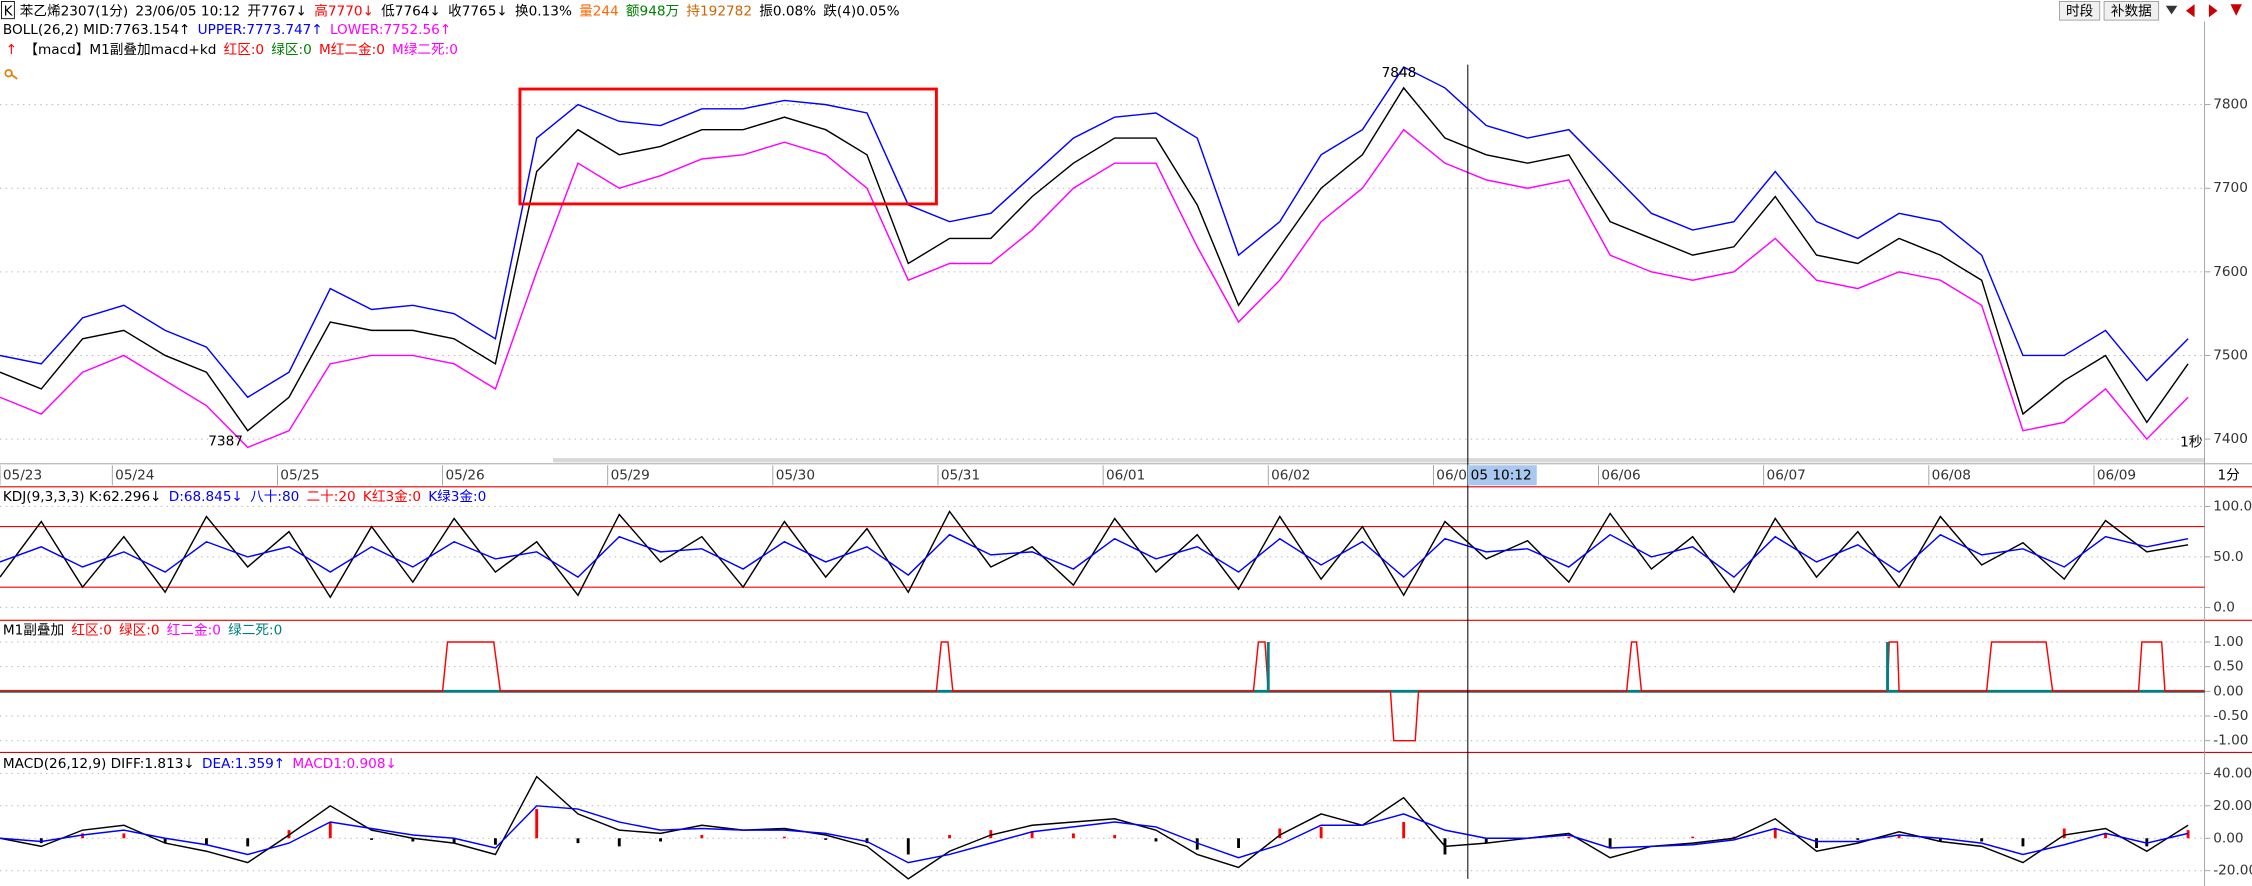 This screenshot has height=886, width=2252. What do you see at coordinates (194, 630) in the screenshot?
I see `legend-item: 红二金:0` at bounding box center [194, 630].